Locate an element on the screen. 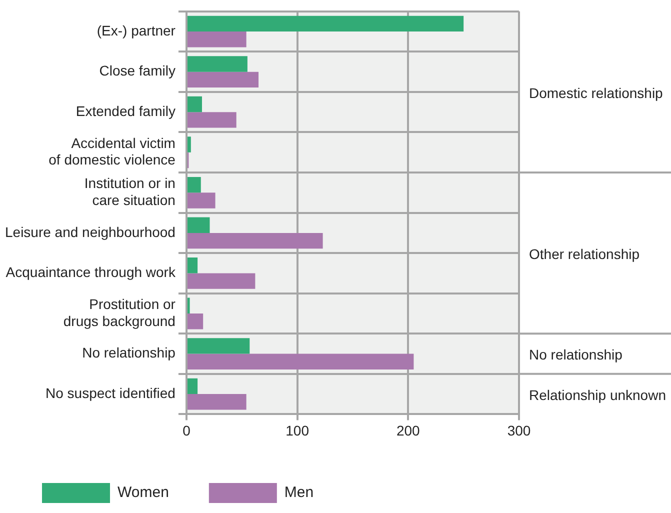  x-tick-label: 200 is located at coordinates (408, 430).